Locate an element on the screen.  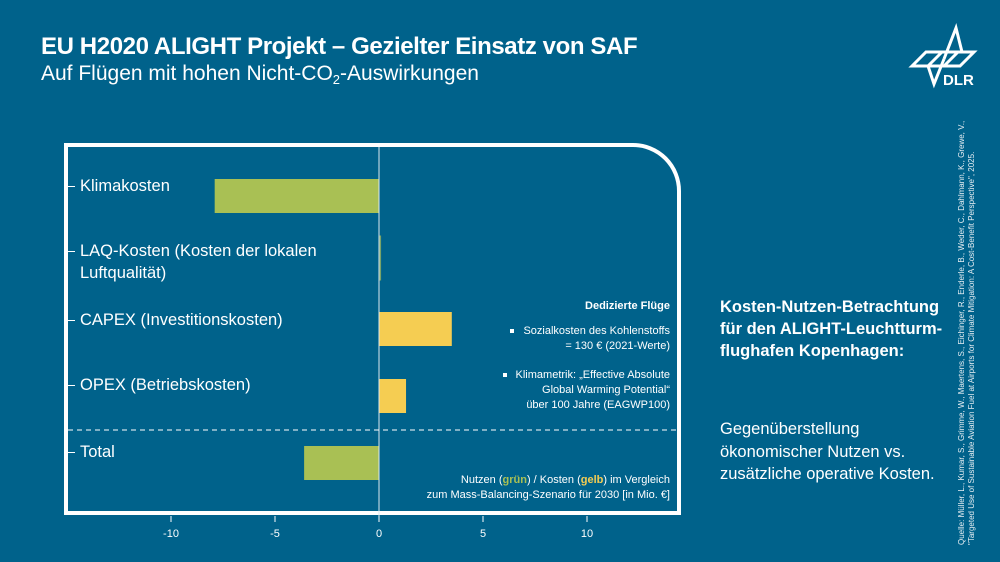
dlr-logo-text: DLR is located at coordinates (958, 80).